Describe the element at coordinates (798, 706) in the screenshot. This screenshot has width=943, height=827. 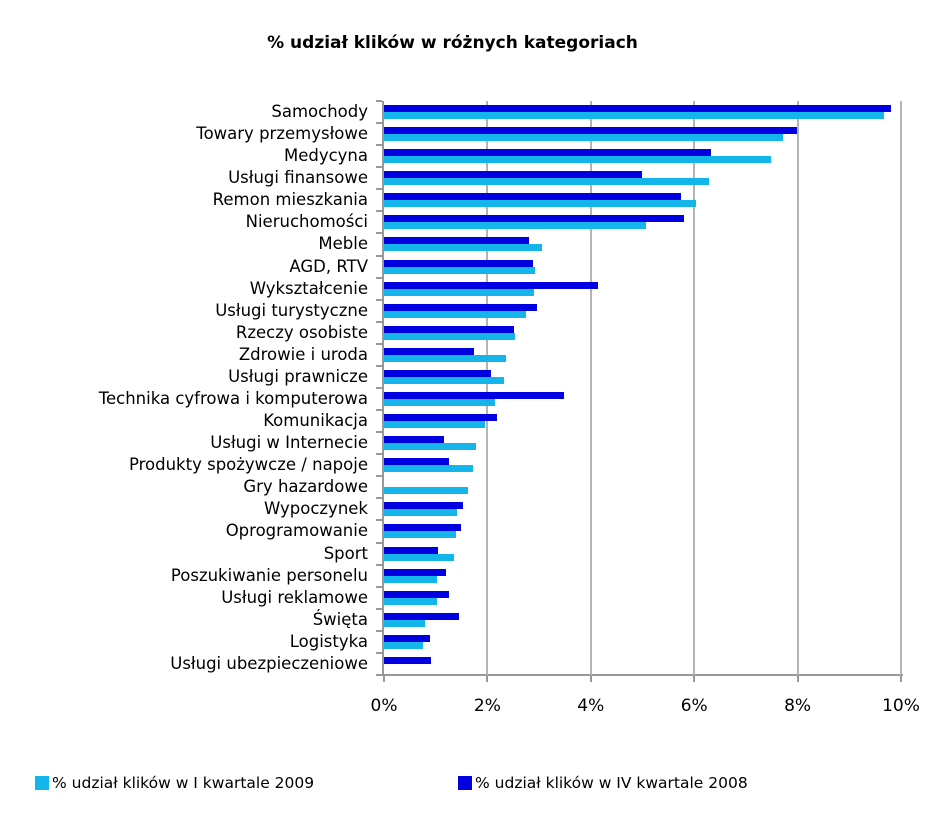
I see `x-tick-label: 8%` at that location.